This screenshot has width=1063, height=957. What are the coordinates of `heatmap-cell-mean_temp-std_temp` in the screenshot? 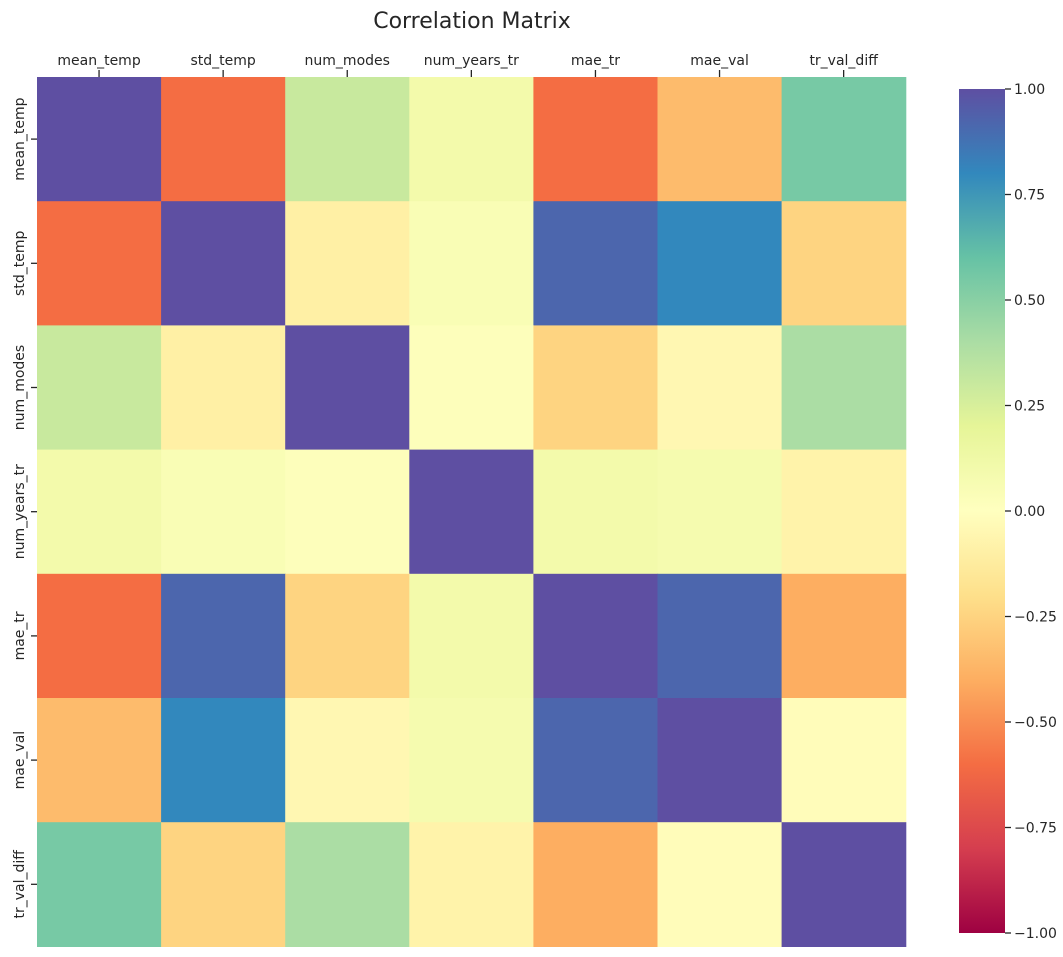 It's located at (223, 139).